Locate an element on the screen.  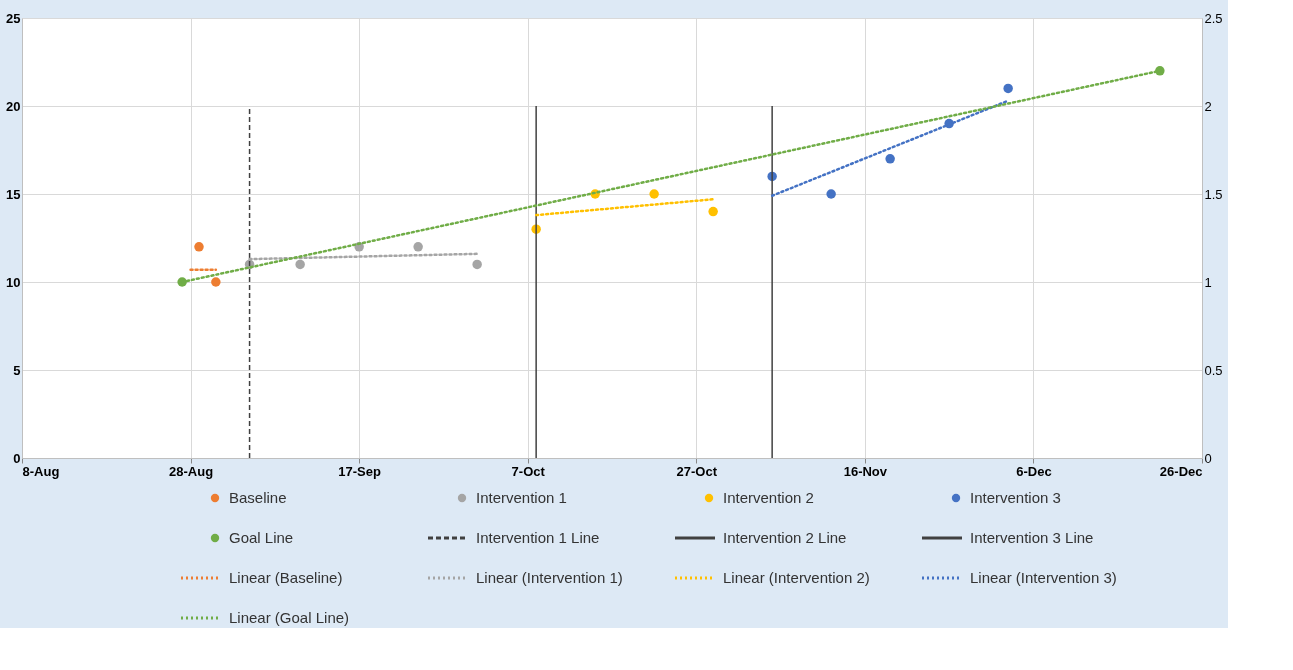
x-tick-label: 17-Sep is located at coordinates (360, 471).